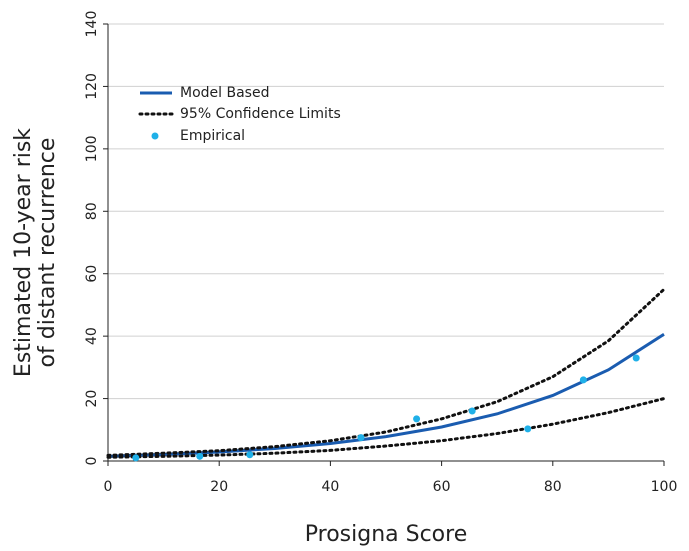 This screenshot has height=551, width=689. What do you see at coordinates (92, 461) in the screenshot?
I see `y-tick-label: 0` at bounding box center [92, 461].